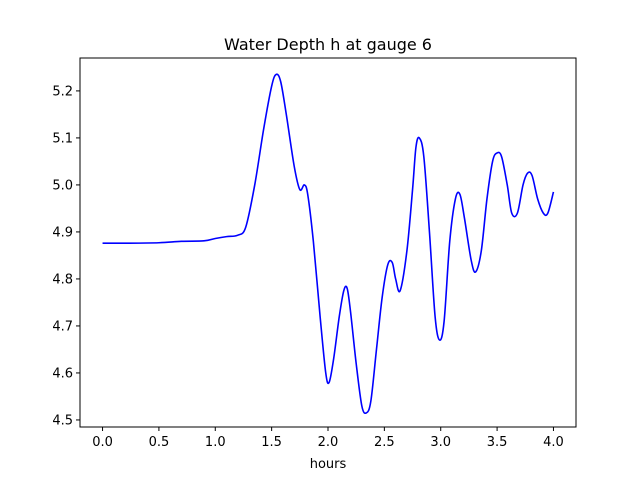  I want to click on y-tick-label: 4.7, so click(62, 326).